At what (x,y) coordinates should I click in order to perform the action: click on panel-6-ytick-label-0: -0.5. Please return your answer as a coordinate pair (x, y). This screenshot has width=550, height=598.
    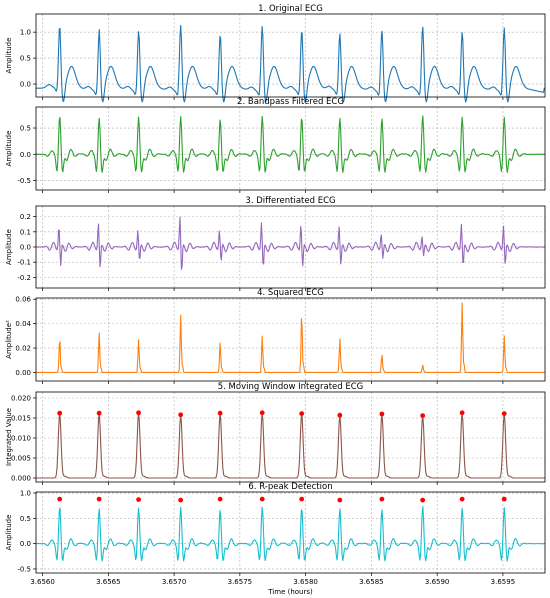
    Looking at the image, I should click on (24, 569).